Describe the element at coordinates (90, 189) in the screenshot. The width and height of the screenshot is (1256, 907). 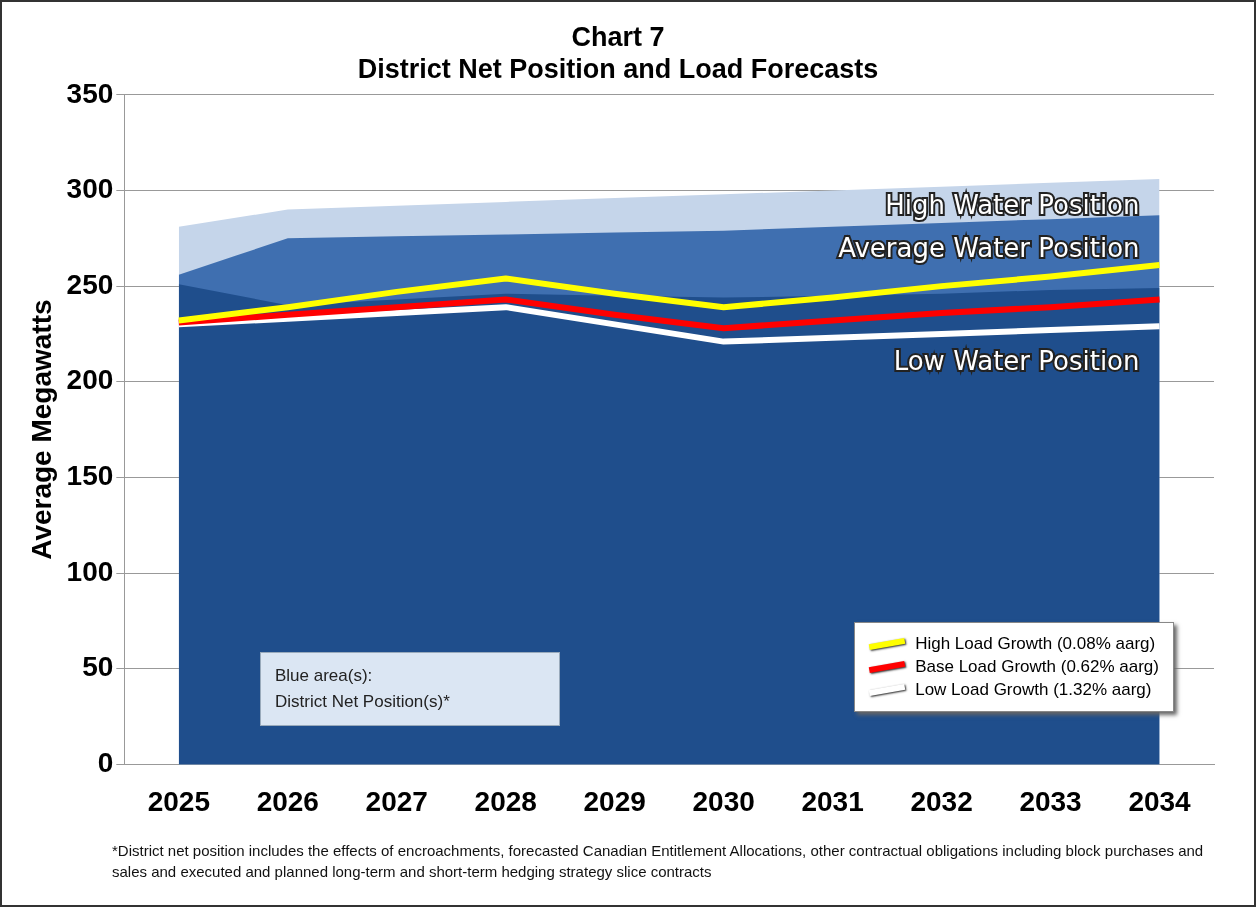
I see `y-tick-label: 300` at that location.